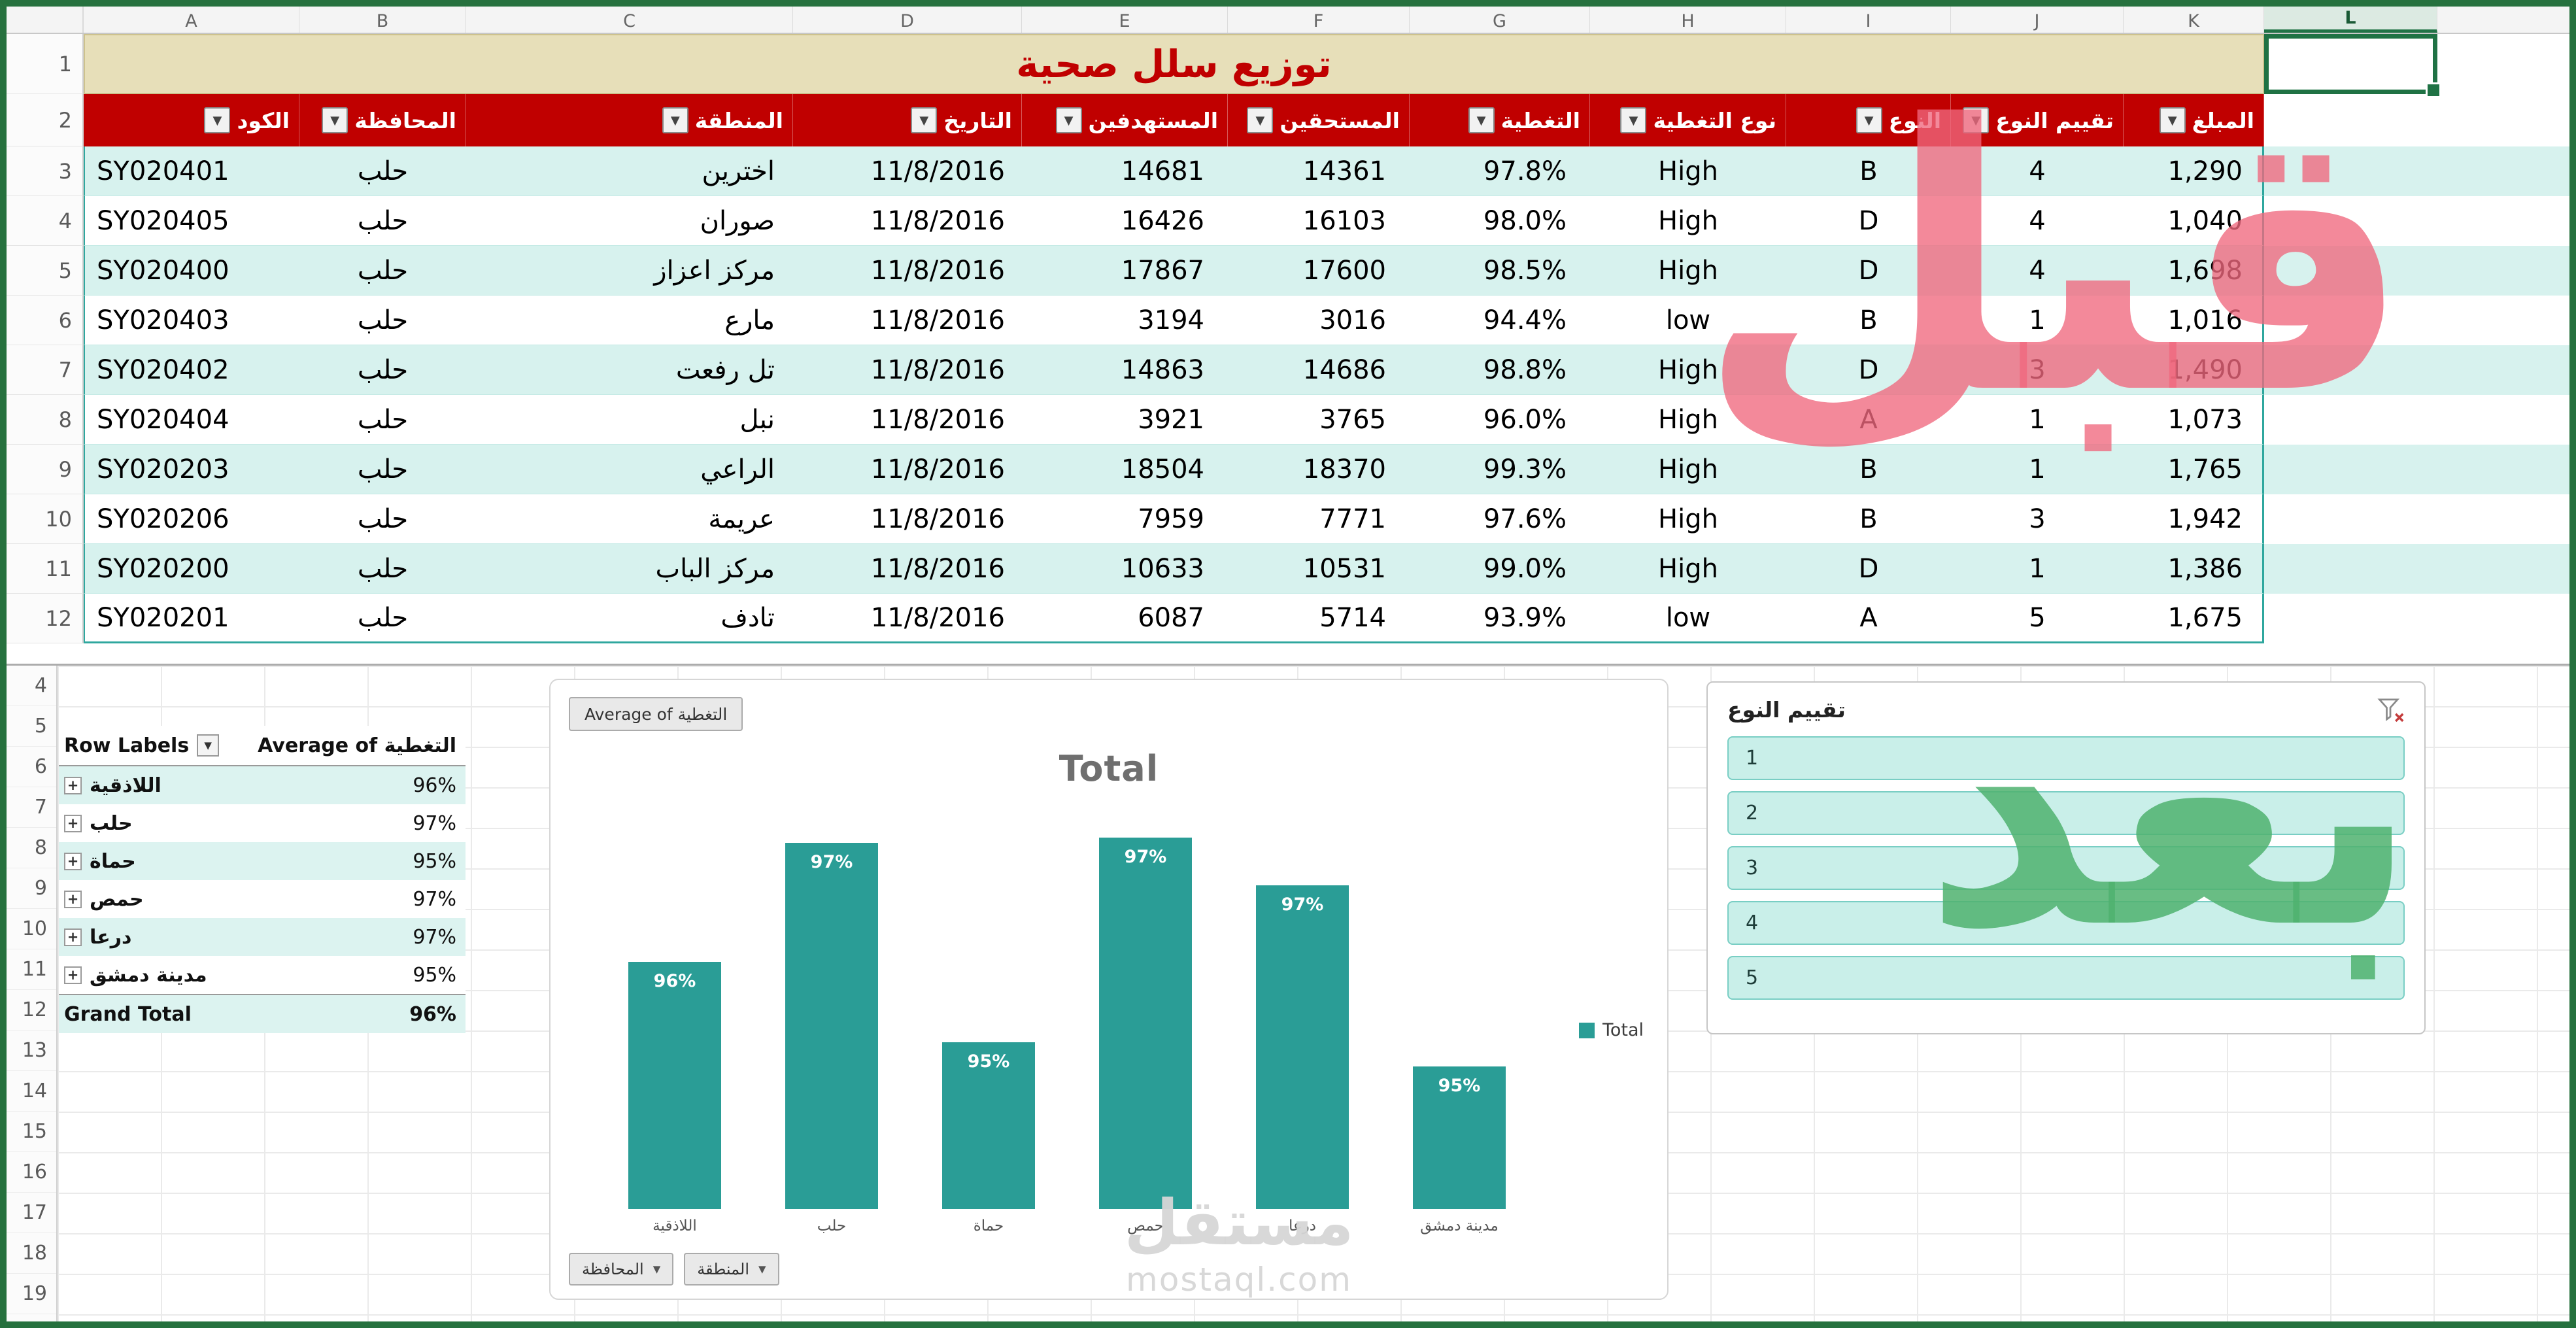 This screenshot has height=1328, width=2576. Describe the element at coordinates (262, 861) in the screenshot. I see `pivot-row: حماة 95%` at that location.